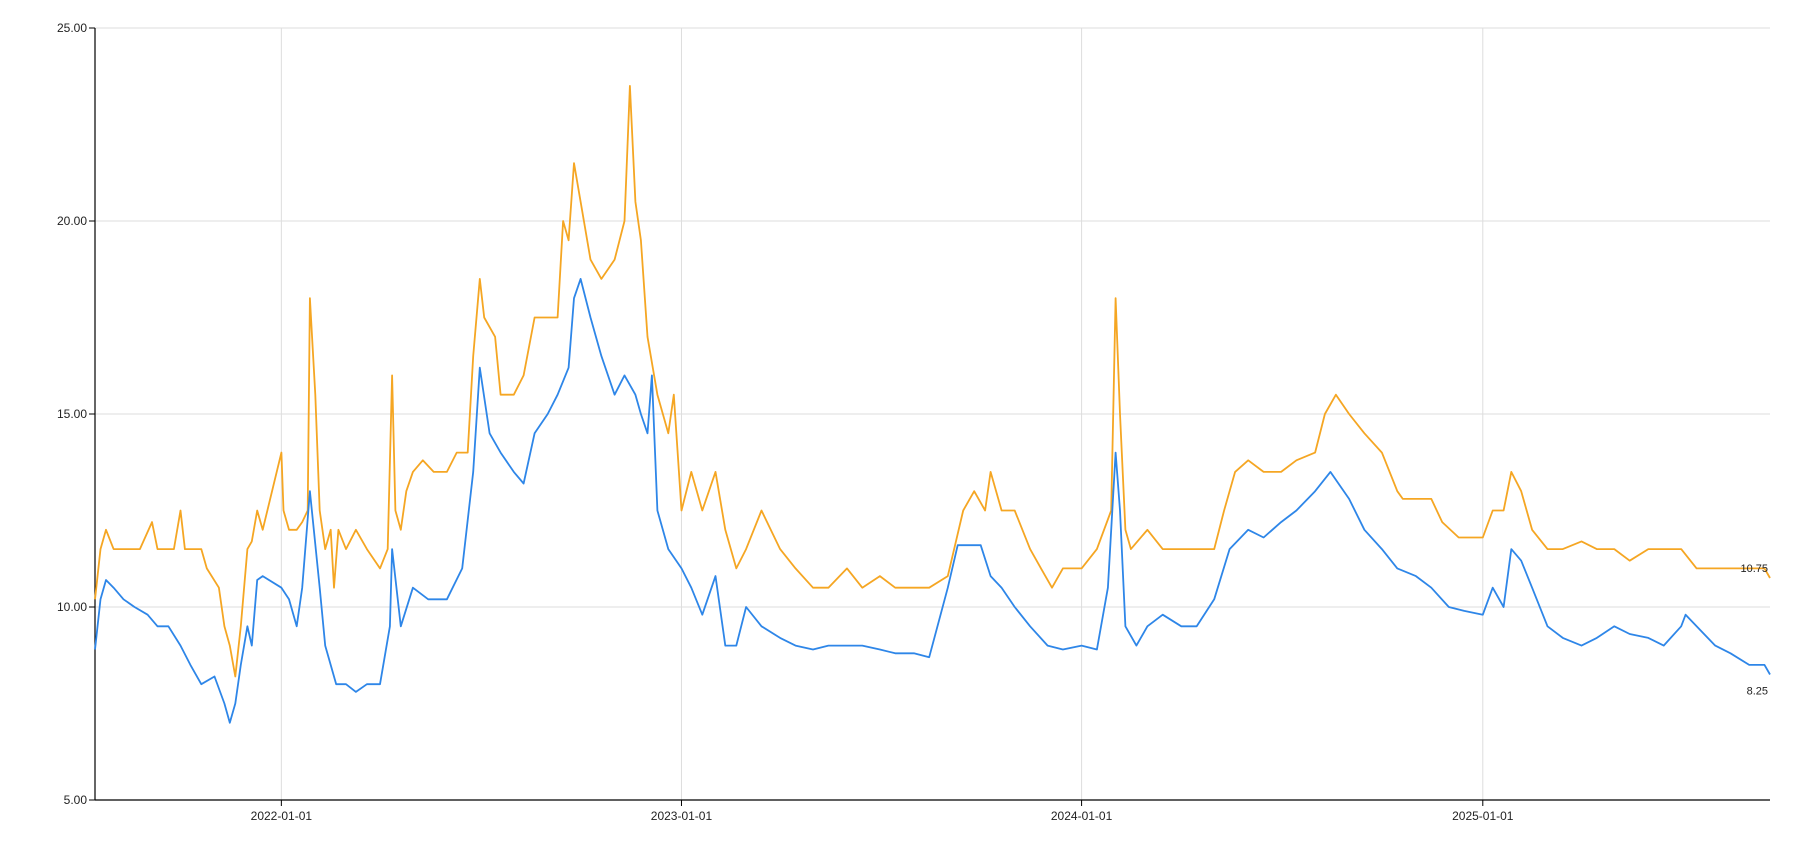 Image resolution: width=1798 pixels, height=844 pixels. What do you see at coordinates (72, 414) in the screenshot?
I see `y-tick-label: 15.00` at bounding box center [72, 414].